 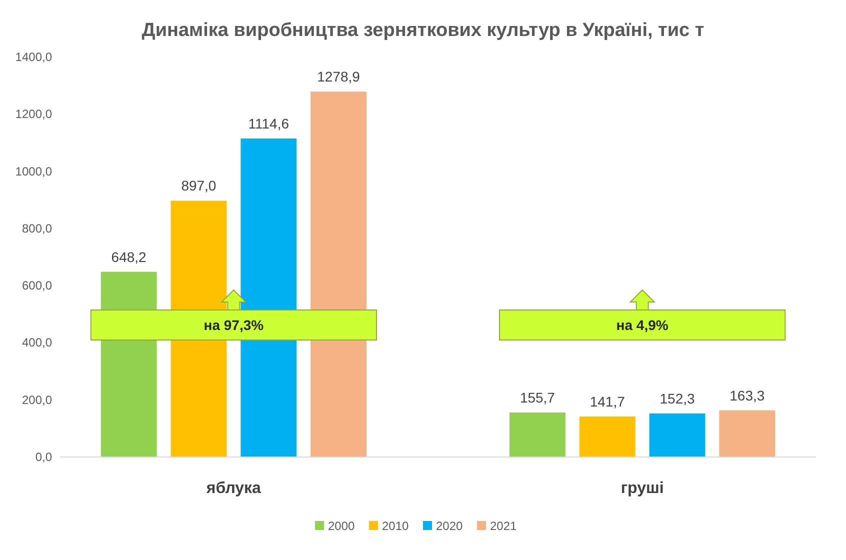 What do you see at coordinates (338, 76) in the screenshot?
I see `data-label: 1278,9` at bounding box center [338, 76].